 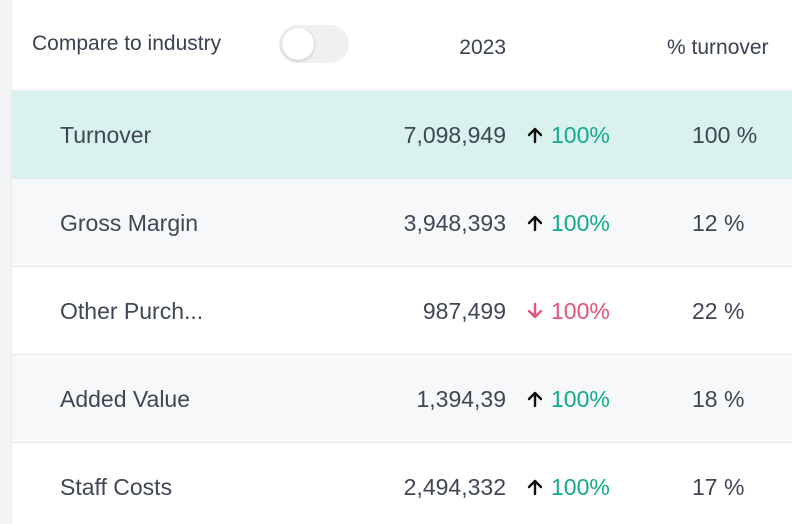 I want to click on row-value: 2,494,332, so click(x=454, y=487).